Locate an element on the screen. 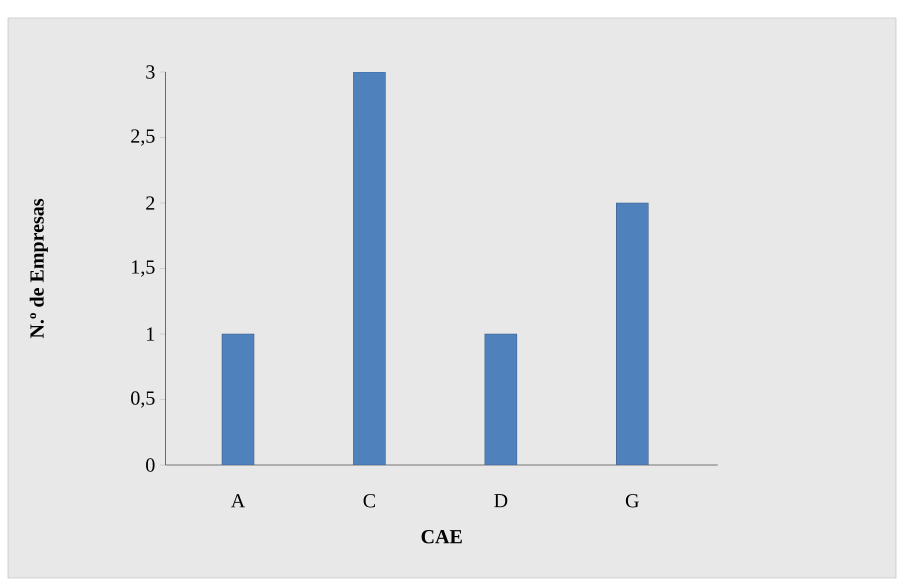 The image size is (907, 586). x-tick-label: D is located at coordinates (501, 501).